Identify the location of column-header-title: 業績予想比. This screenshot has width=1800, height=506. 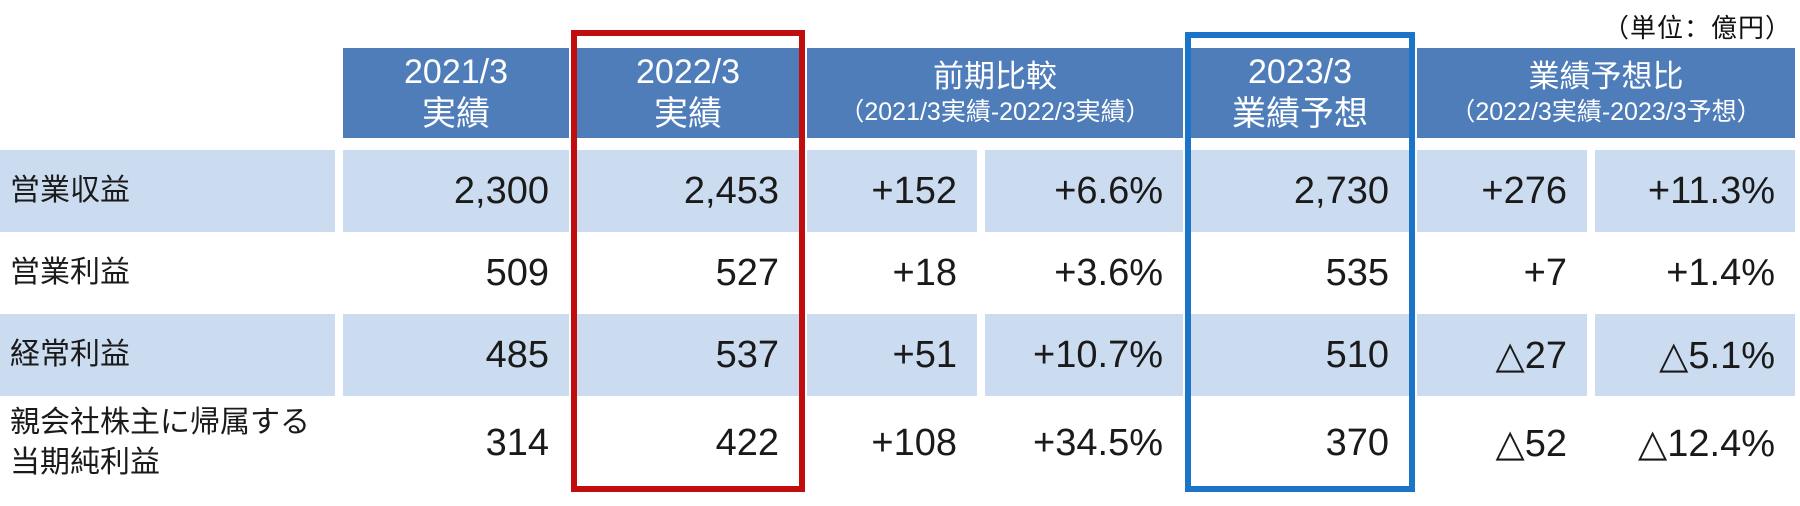
(1606, 76).